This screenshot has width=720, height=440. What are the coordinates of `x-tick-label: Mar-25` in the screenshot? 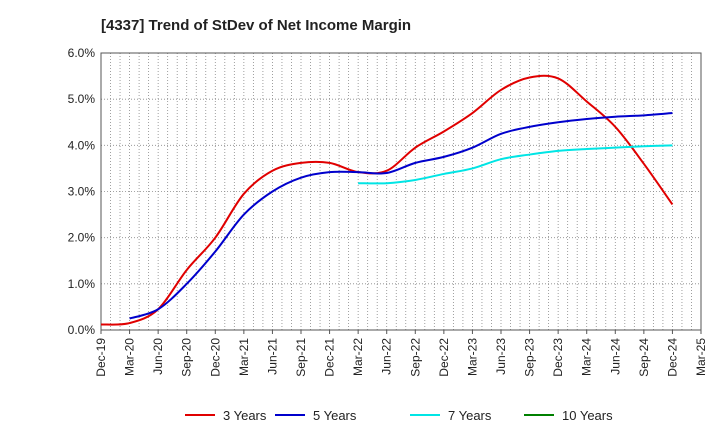 It's located at (701, 357).